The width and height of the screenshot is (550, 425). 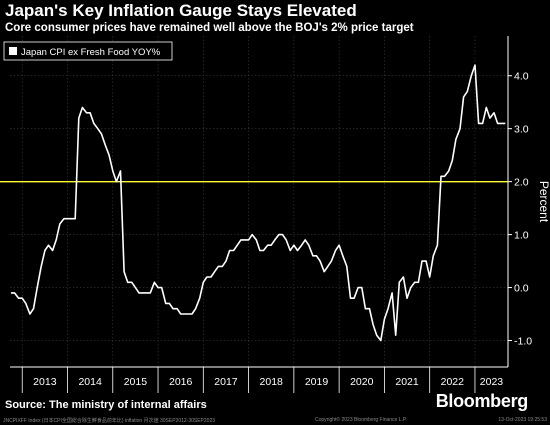 I want to click on legend: Japan CPI ex Fresh Food YOY%, so click(x=88, y=51).